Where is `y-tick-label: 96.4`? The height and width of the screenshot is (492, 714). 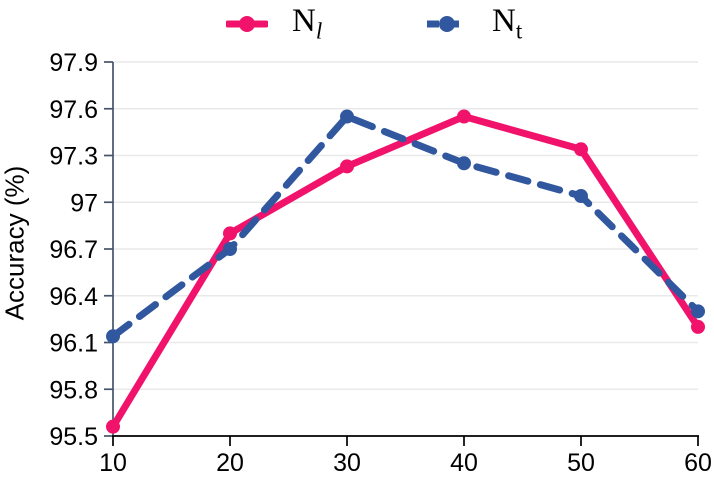
y-tick-label: 96.4 is located at coordinates (73, 297).